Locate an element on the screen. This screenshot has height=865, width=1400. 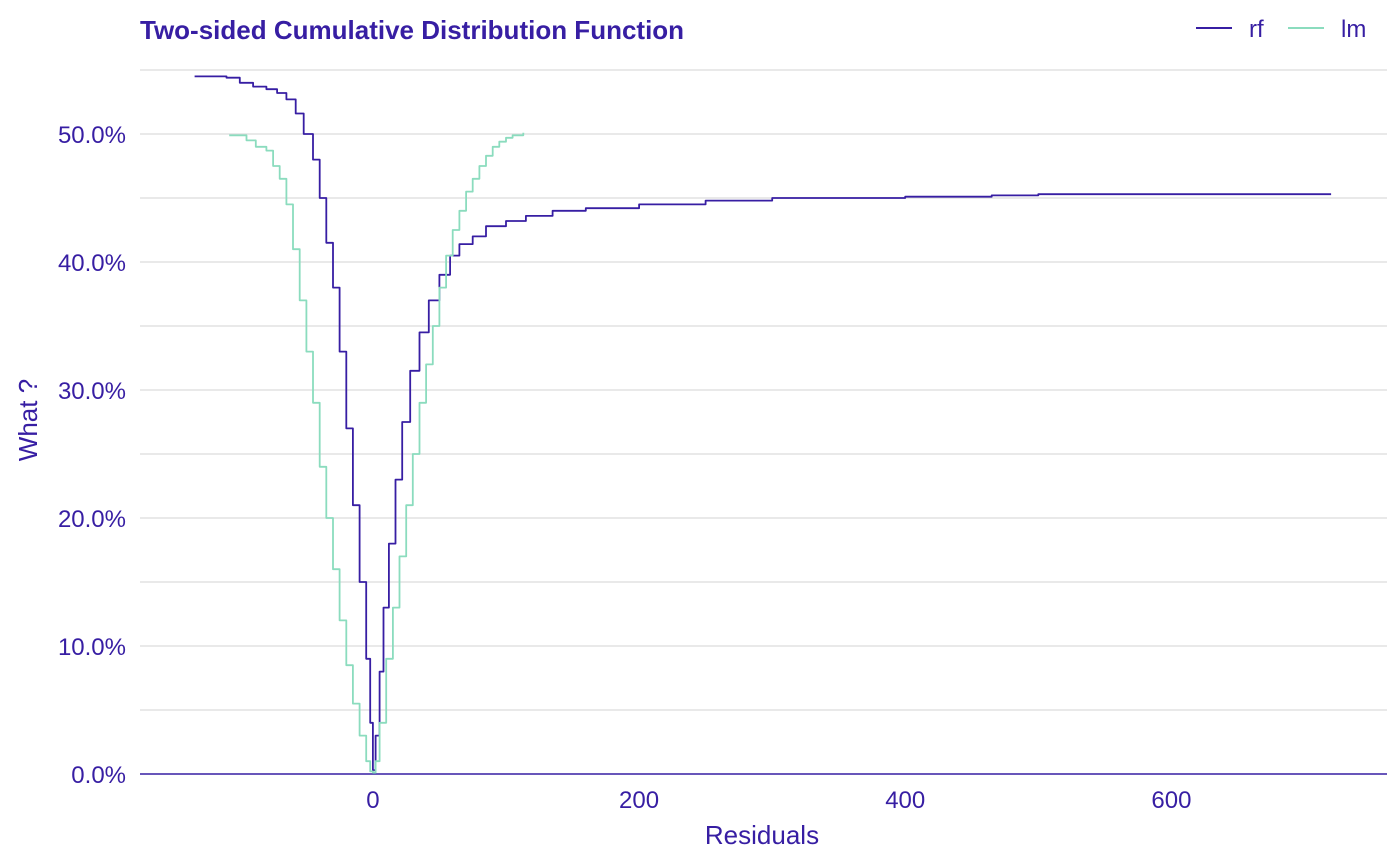
x-tick-label: 0 is located at coordinates (372, 800).